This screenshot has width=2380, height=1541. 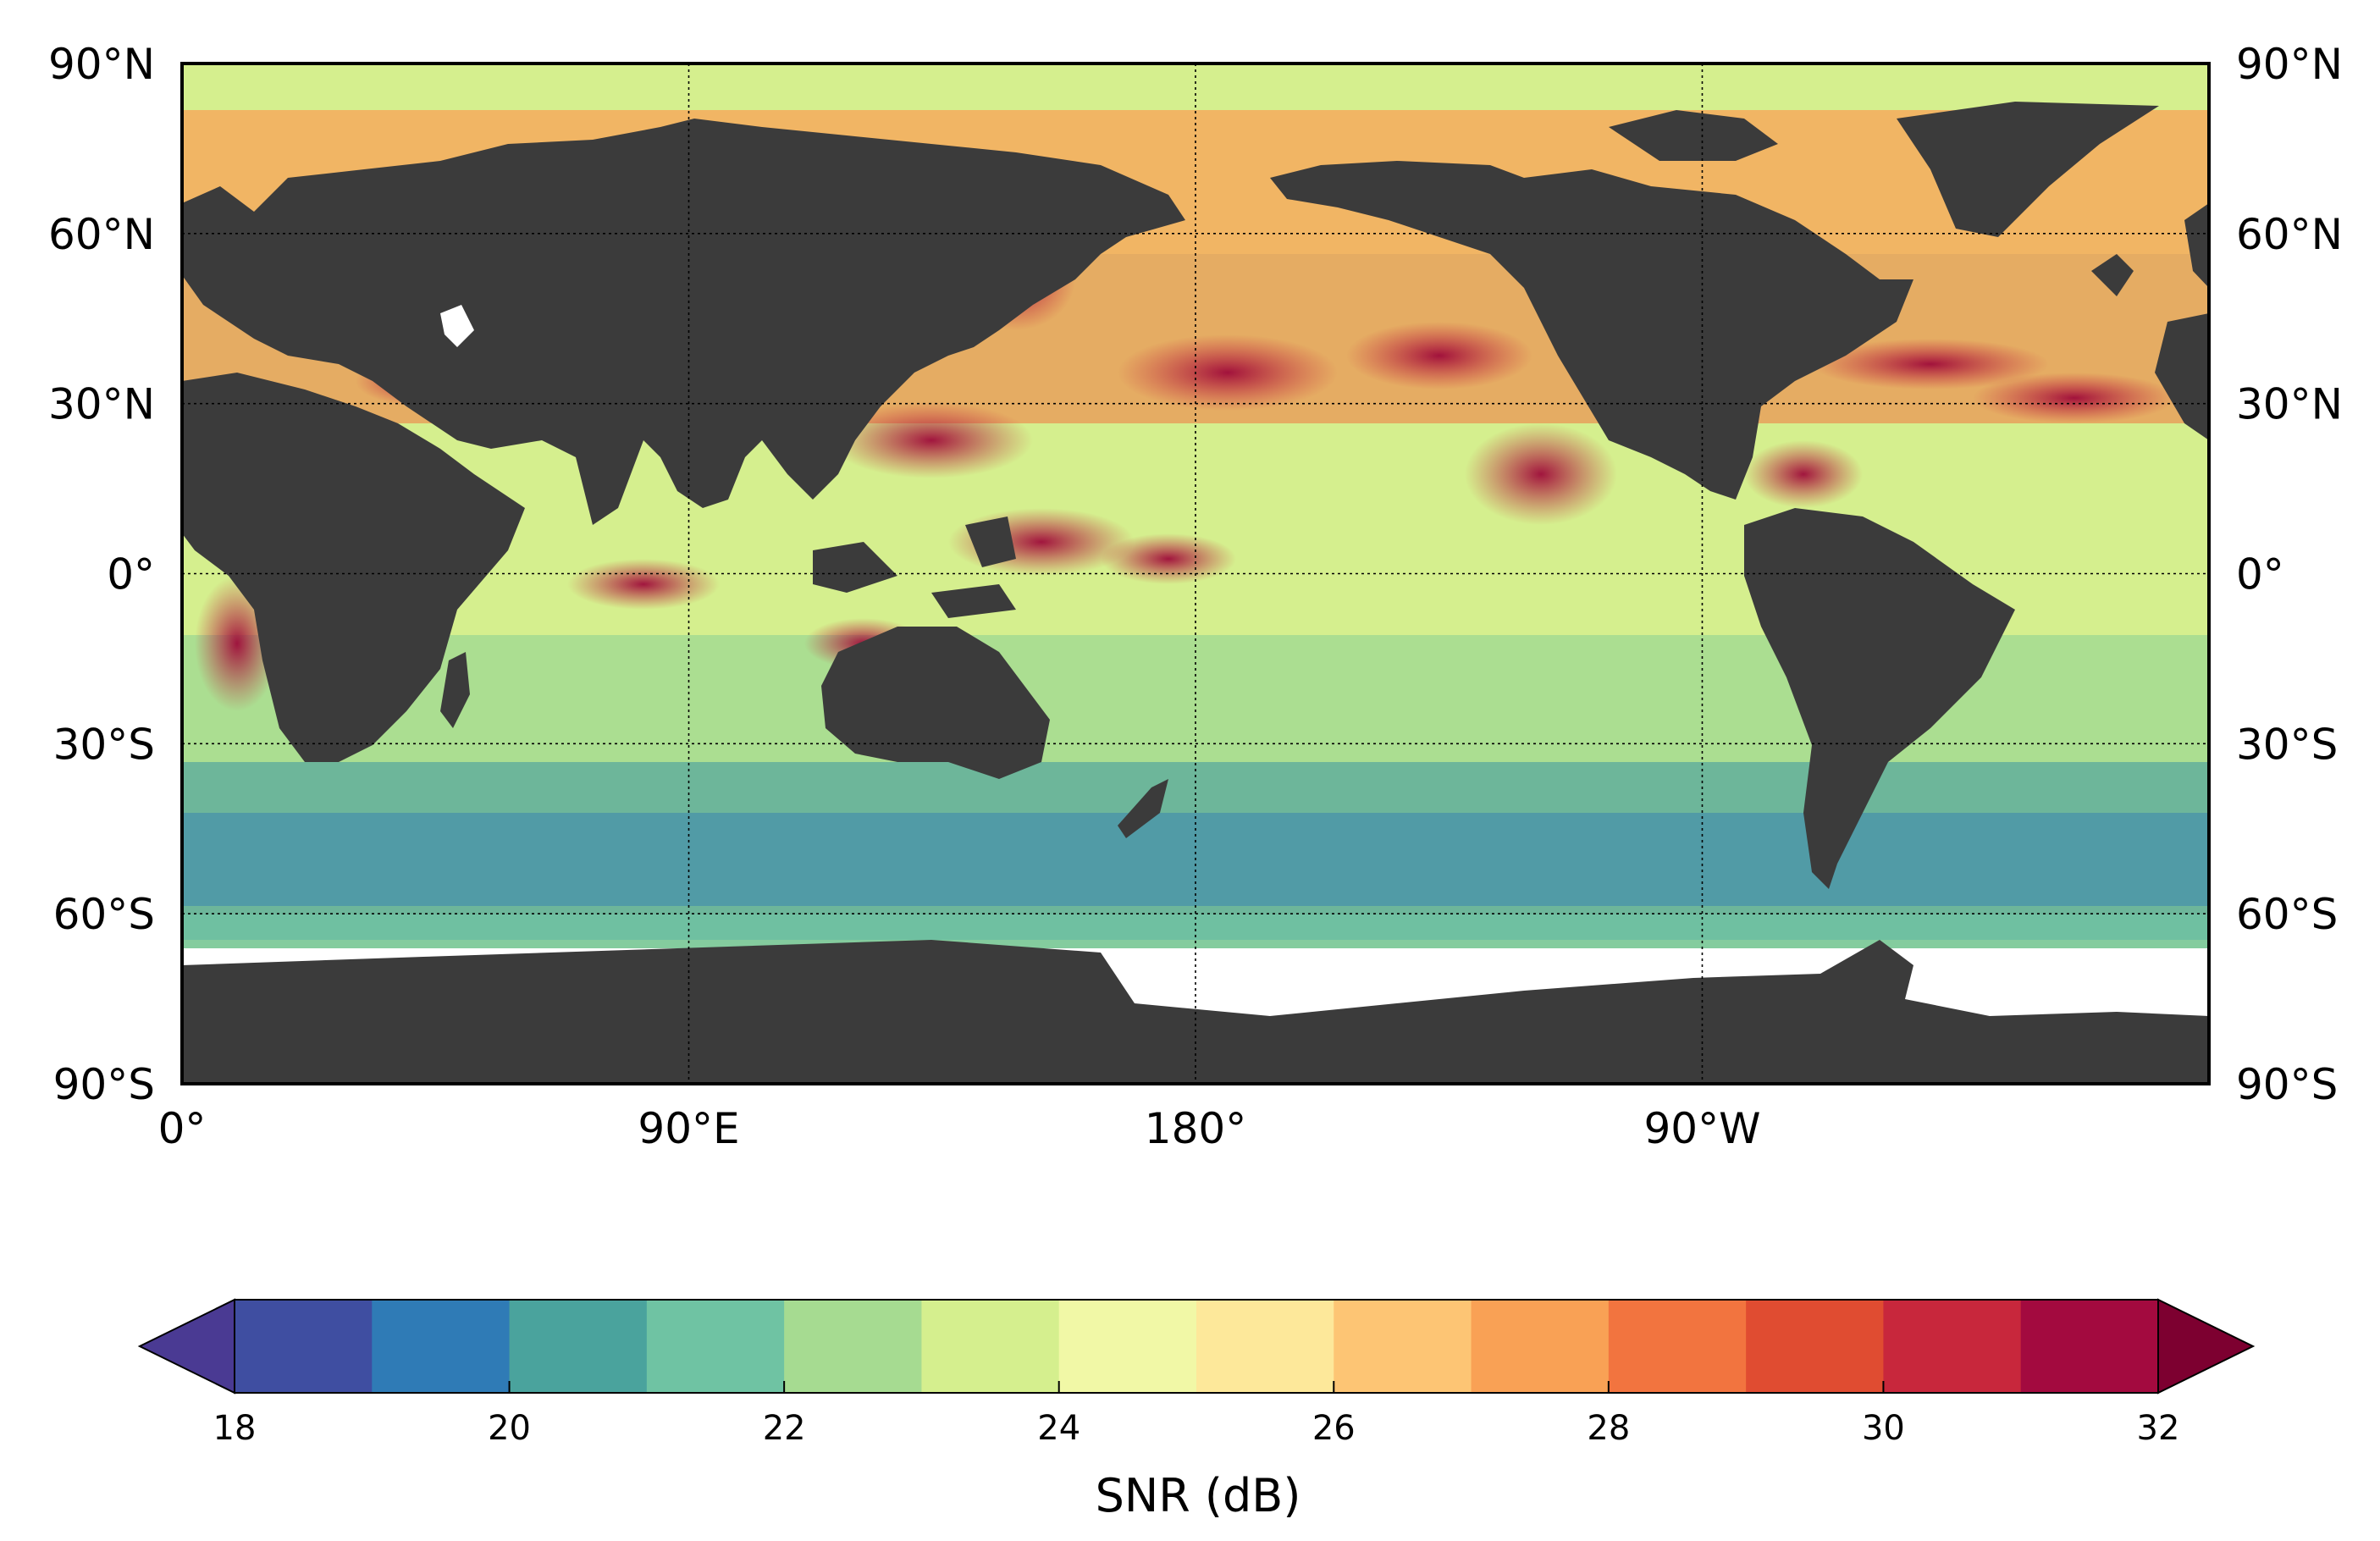 I want to click on land-eurasia, so click(x=683, y=322).